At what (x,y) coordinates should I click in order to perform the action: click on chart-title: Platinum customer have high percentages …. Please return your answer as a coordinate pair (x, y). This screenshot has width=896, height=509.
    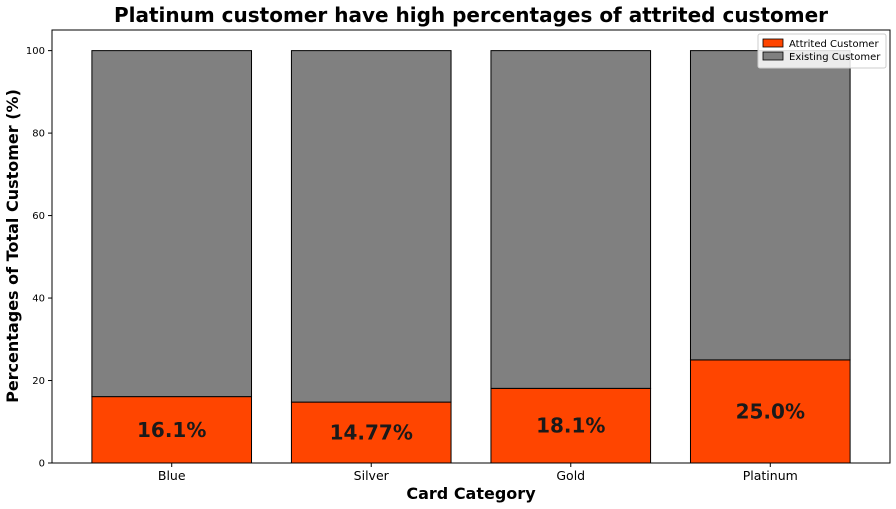
    Looking at the image, I should click on (471, 15).